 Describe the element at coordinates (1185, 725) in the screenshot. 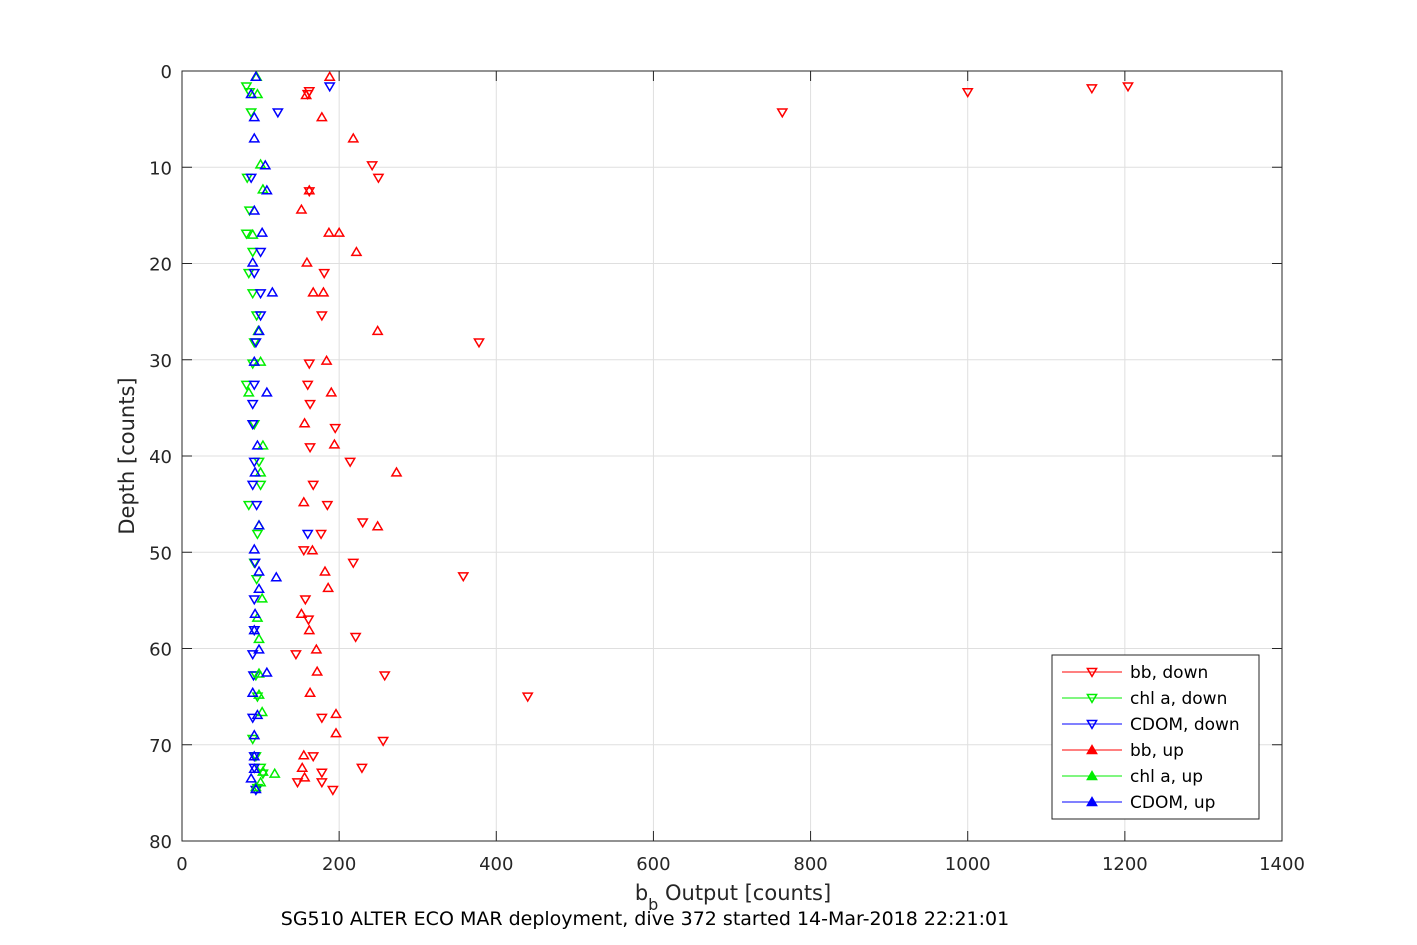

I see `legend-label: CDOM, down` at that location.